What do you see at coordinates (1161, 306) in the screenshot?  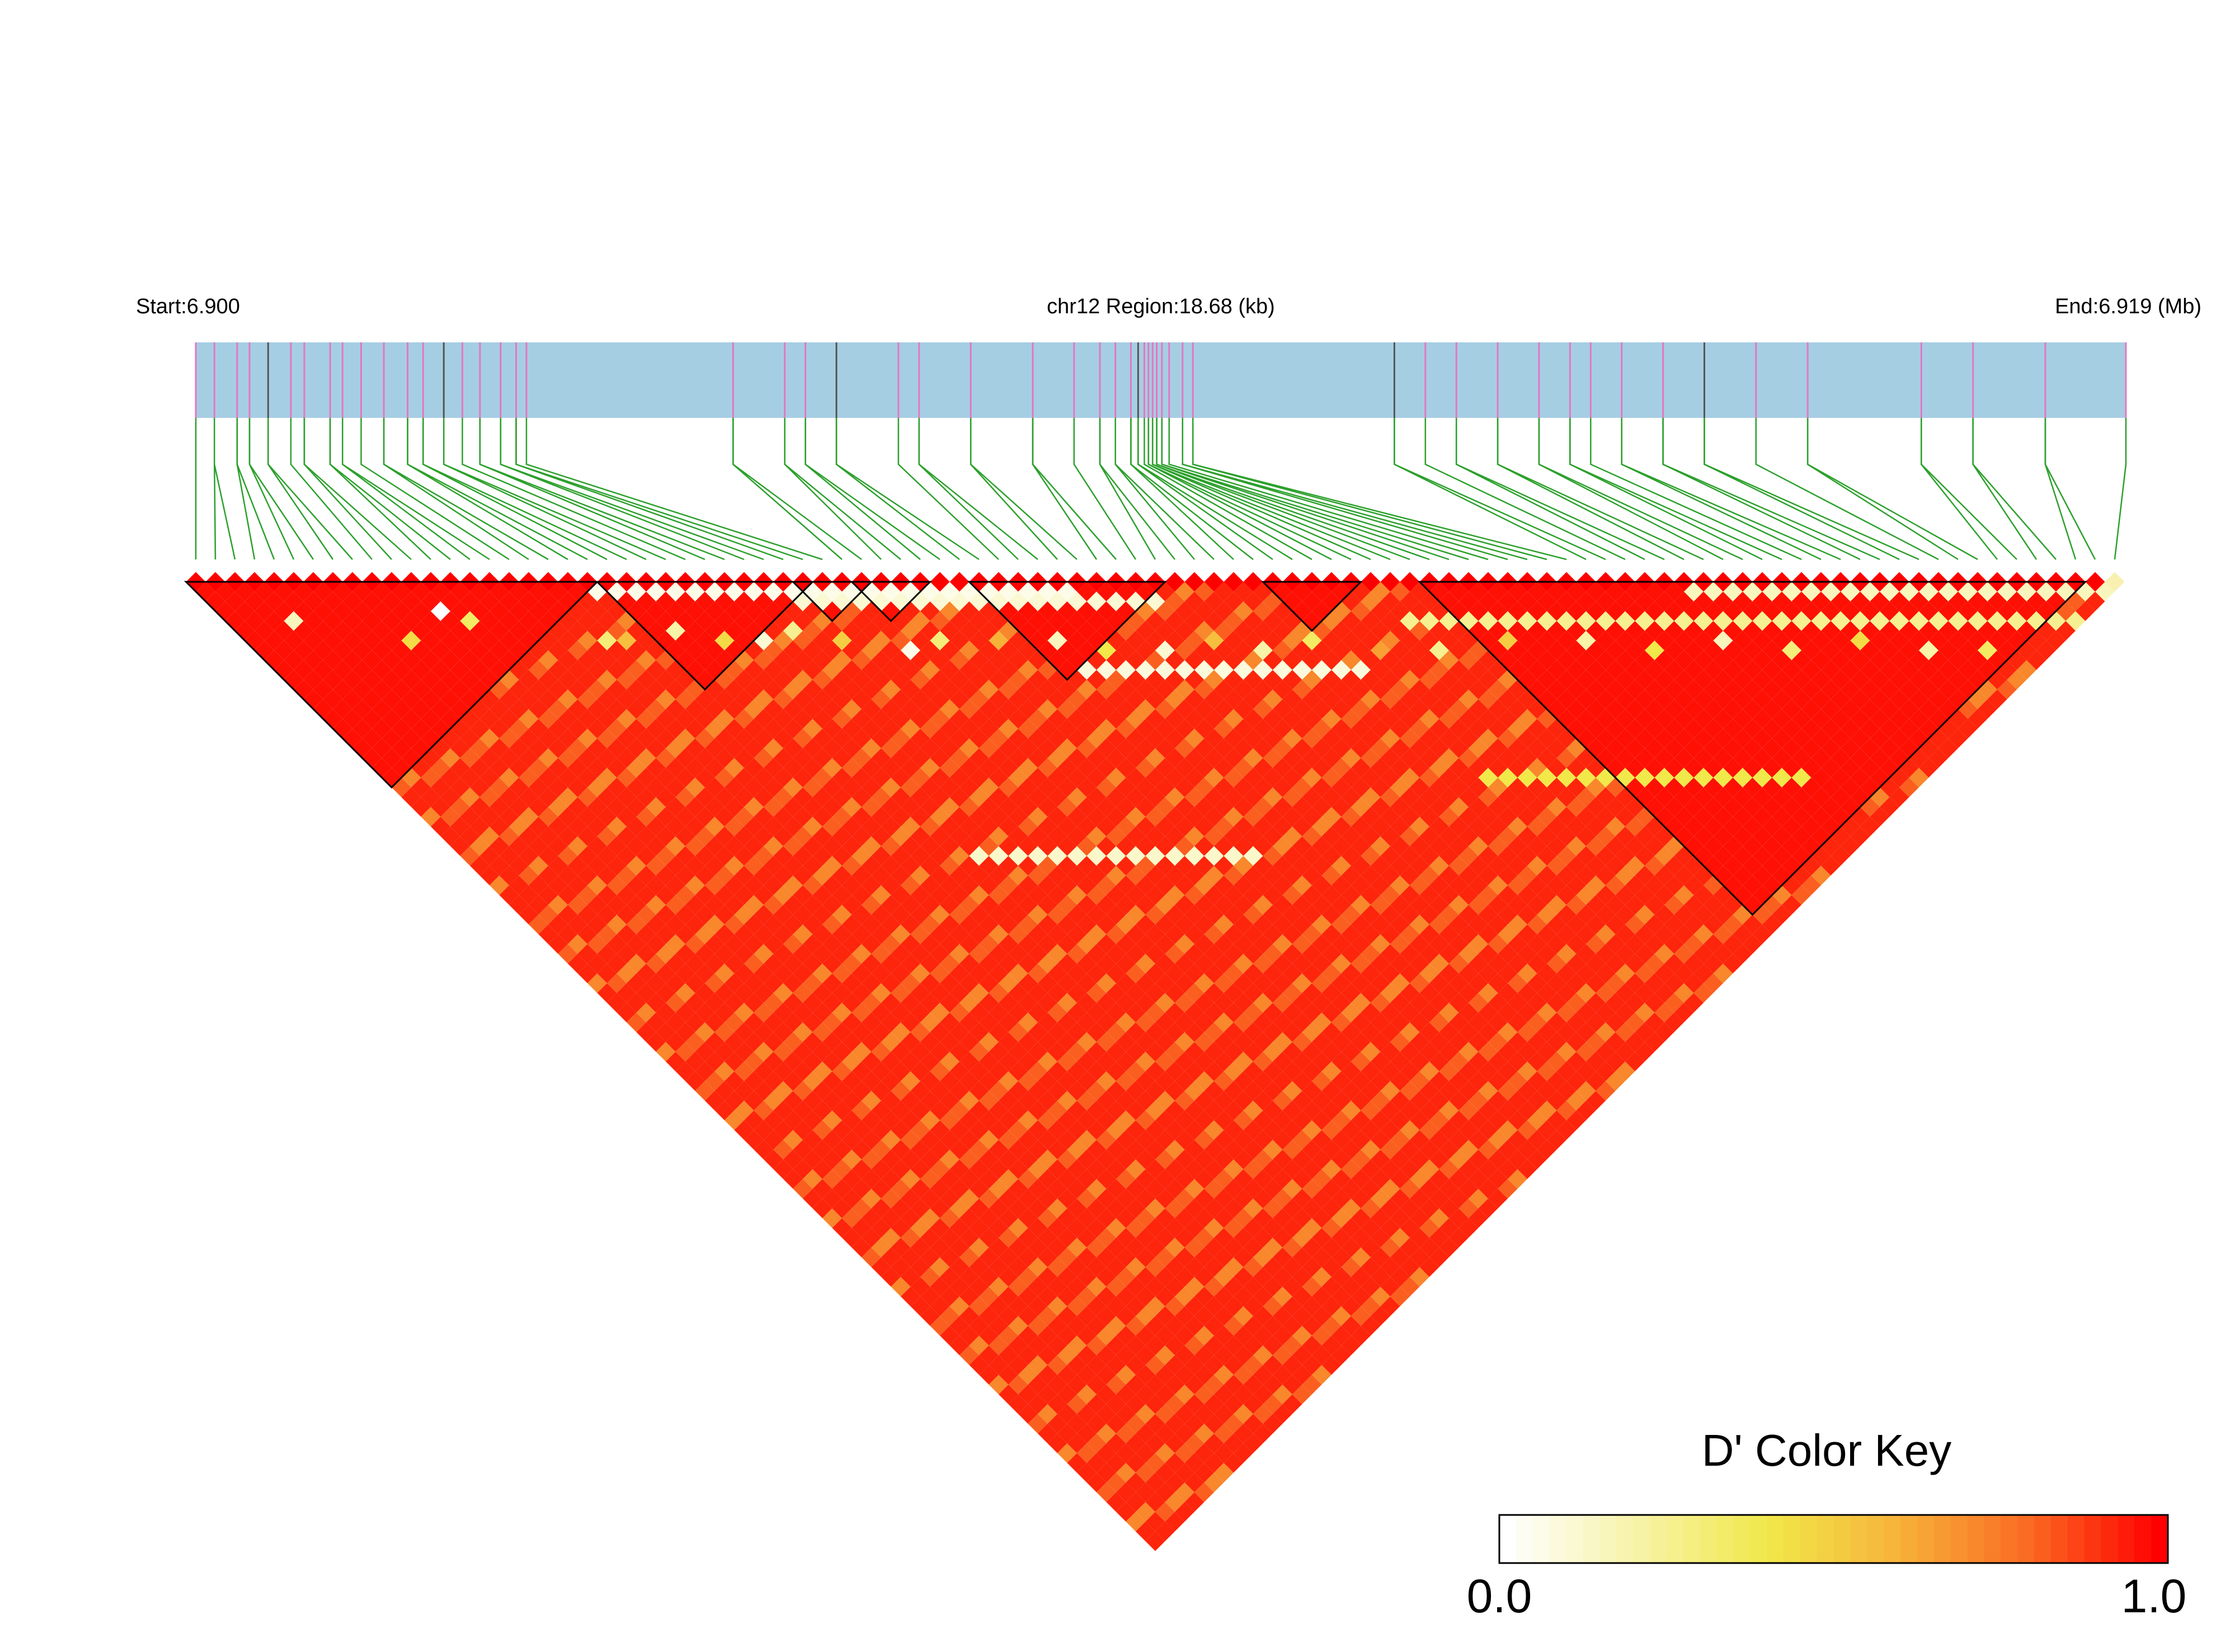 I see `region-title: chr12 Region:18.68 (kb)` at bounding box center [1161, 306].